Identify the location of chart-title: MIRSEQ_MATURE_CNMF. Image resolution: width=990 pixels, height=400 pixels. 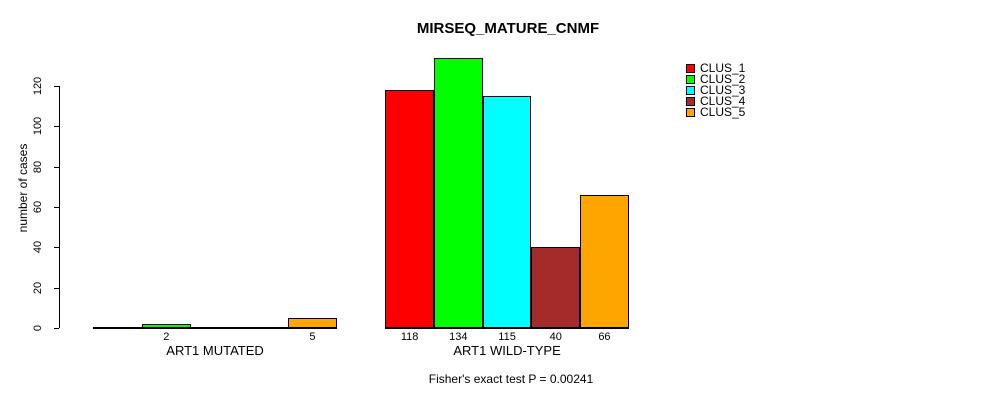
(508, 28).